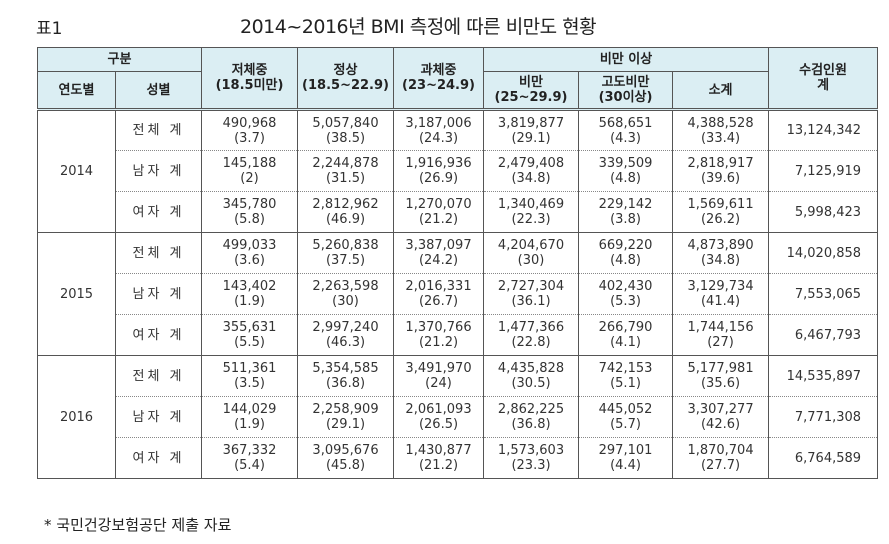 The image size is (889, 544). What do you see at coordinates (250, 253) in the screenshot?
I see `underweight-cell: 499,033 (3.6)` at bounding box center [250, 253].